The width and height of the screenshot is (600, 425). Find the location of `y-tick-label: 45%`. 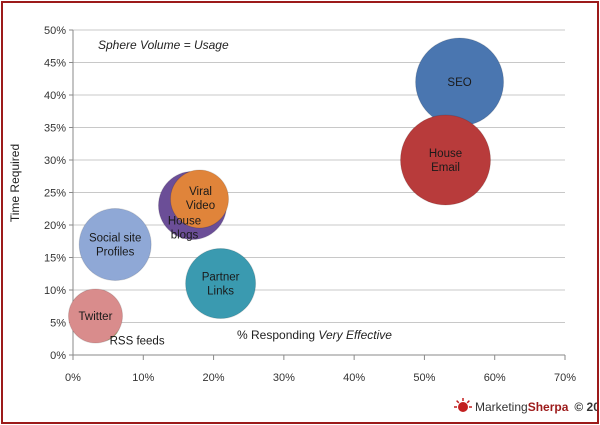

y-tick-label: 45% is located at coordinates (55, 64).